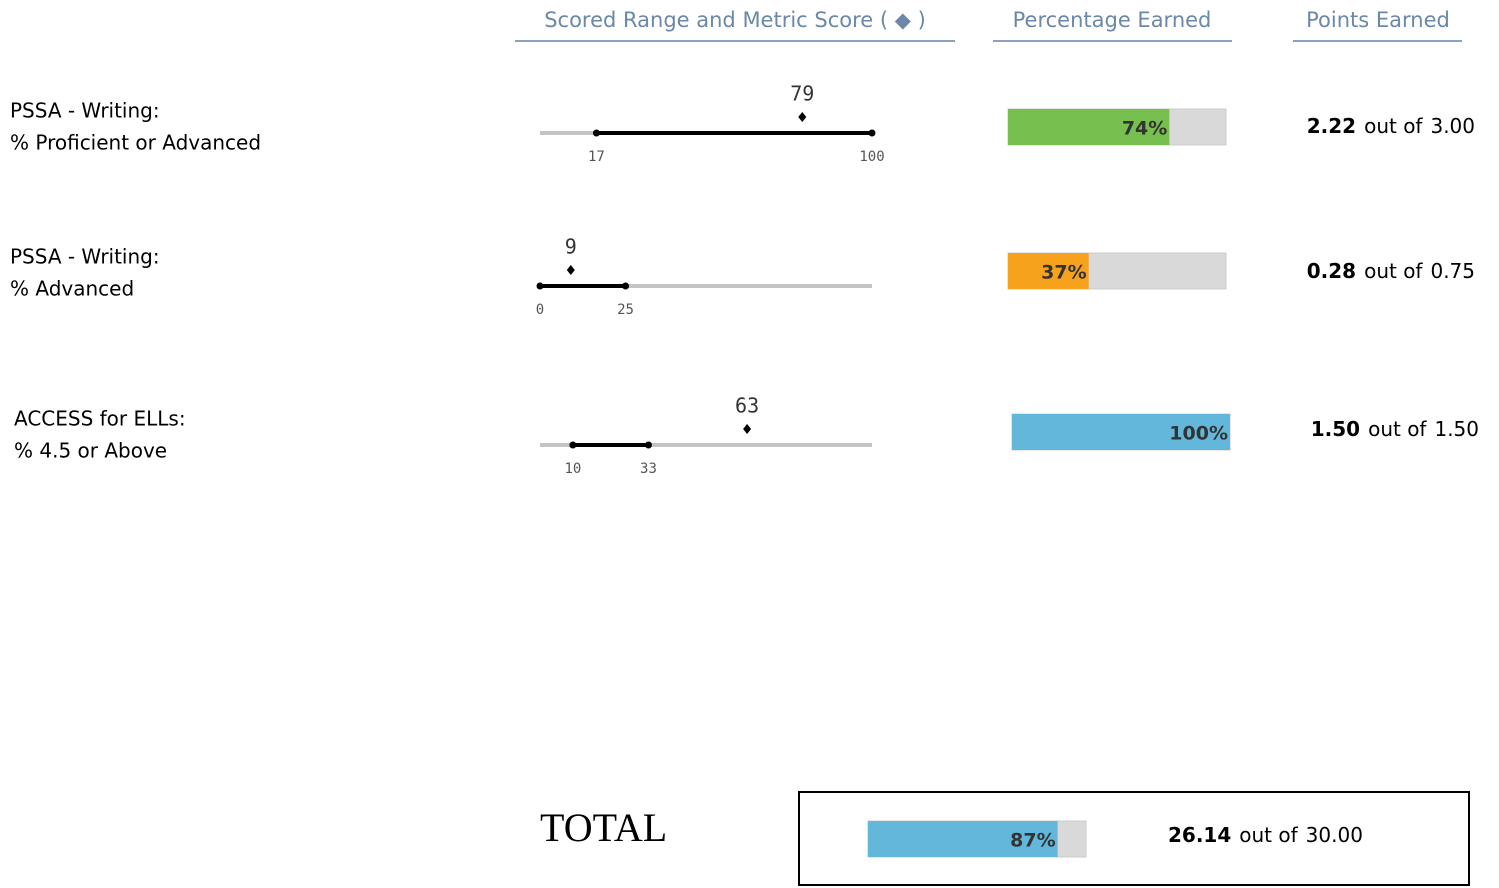 The height and width of the screenshot is (888, 1499). What do you see at coordinates (802, 94) in the screenshot?
I see `score-label: 79` at bounding box center [802, 94].